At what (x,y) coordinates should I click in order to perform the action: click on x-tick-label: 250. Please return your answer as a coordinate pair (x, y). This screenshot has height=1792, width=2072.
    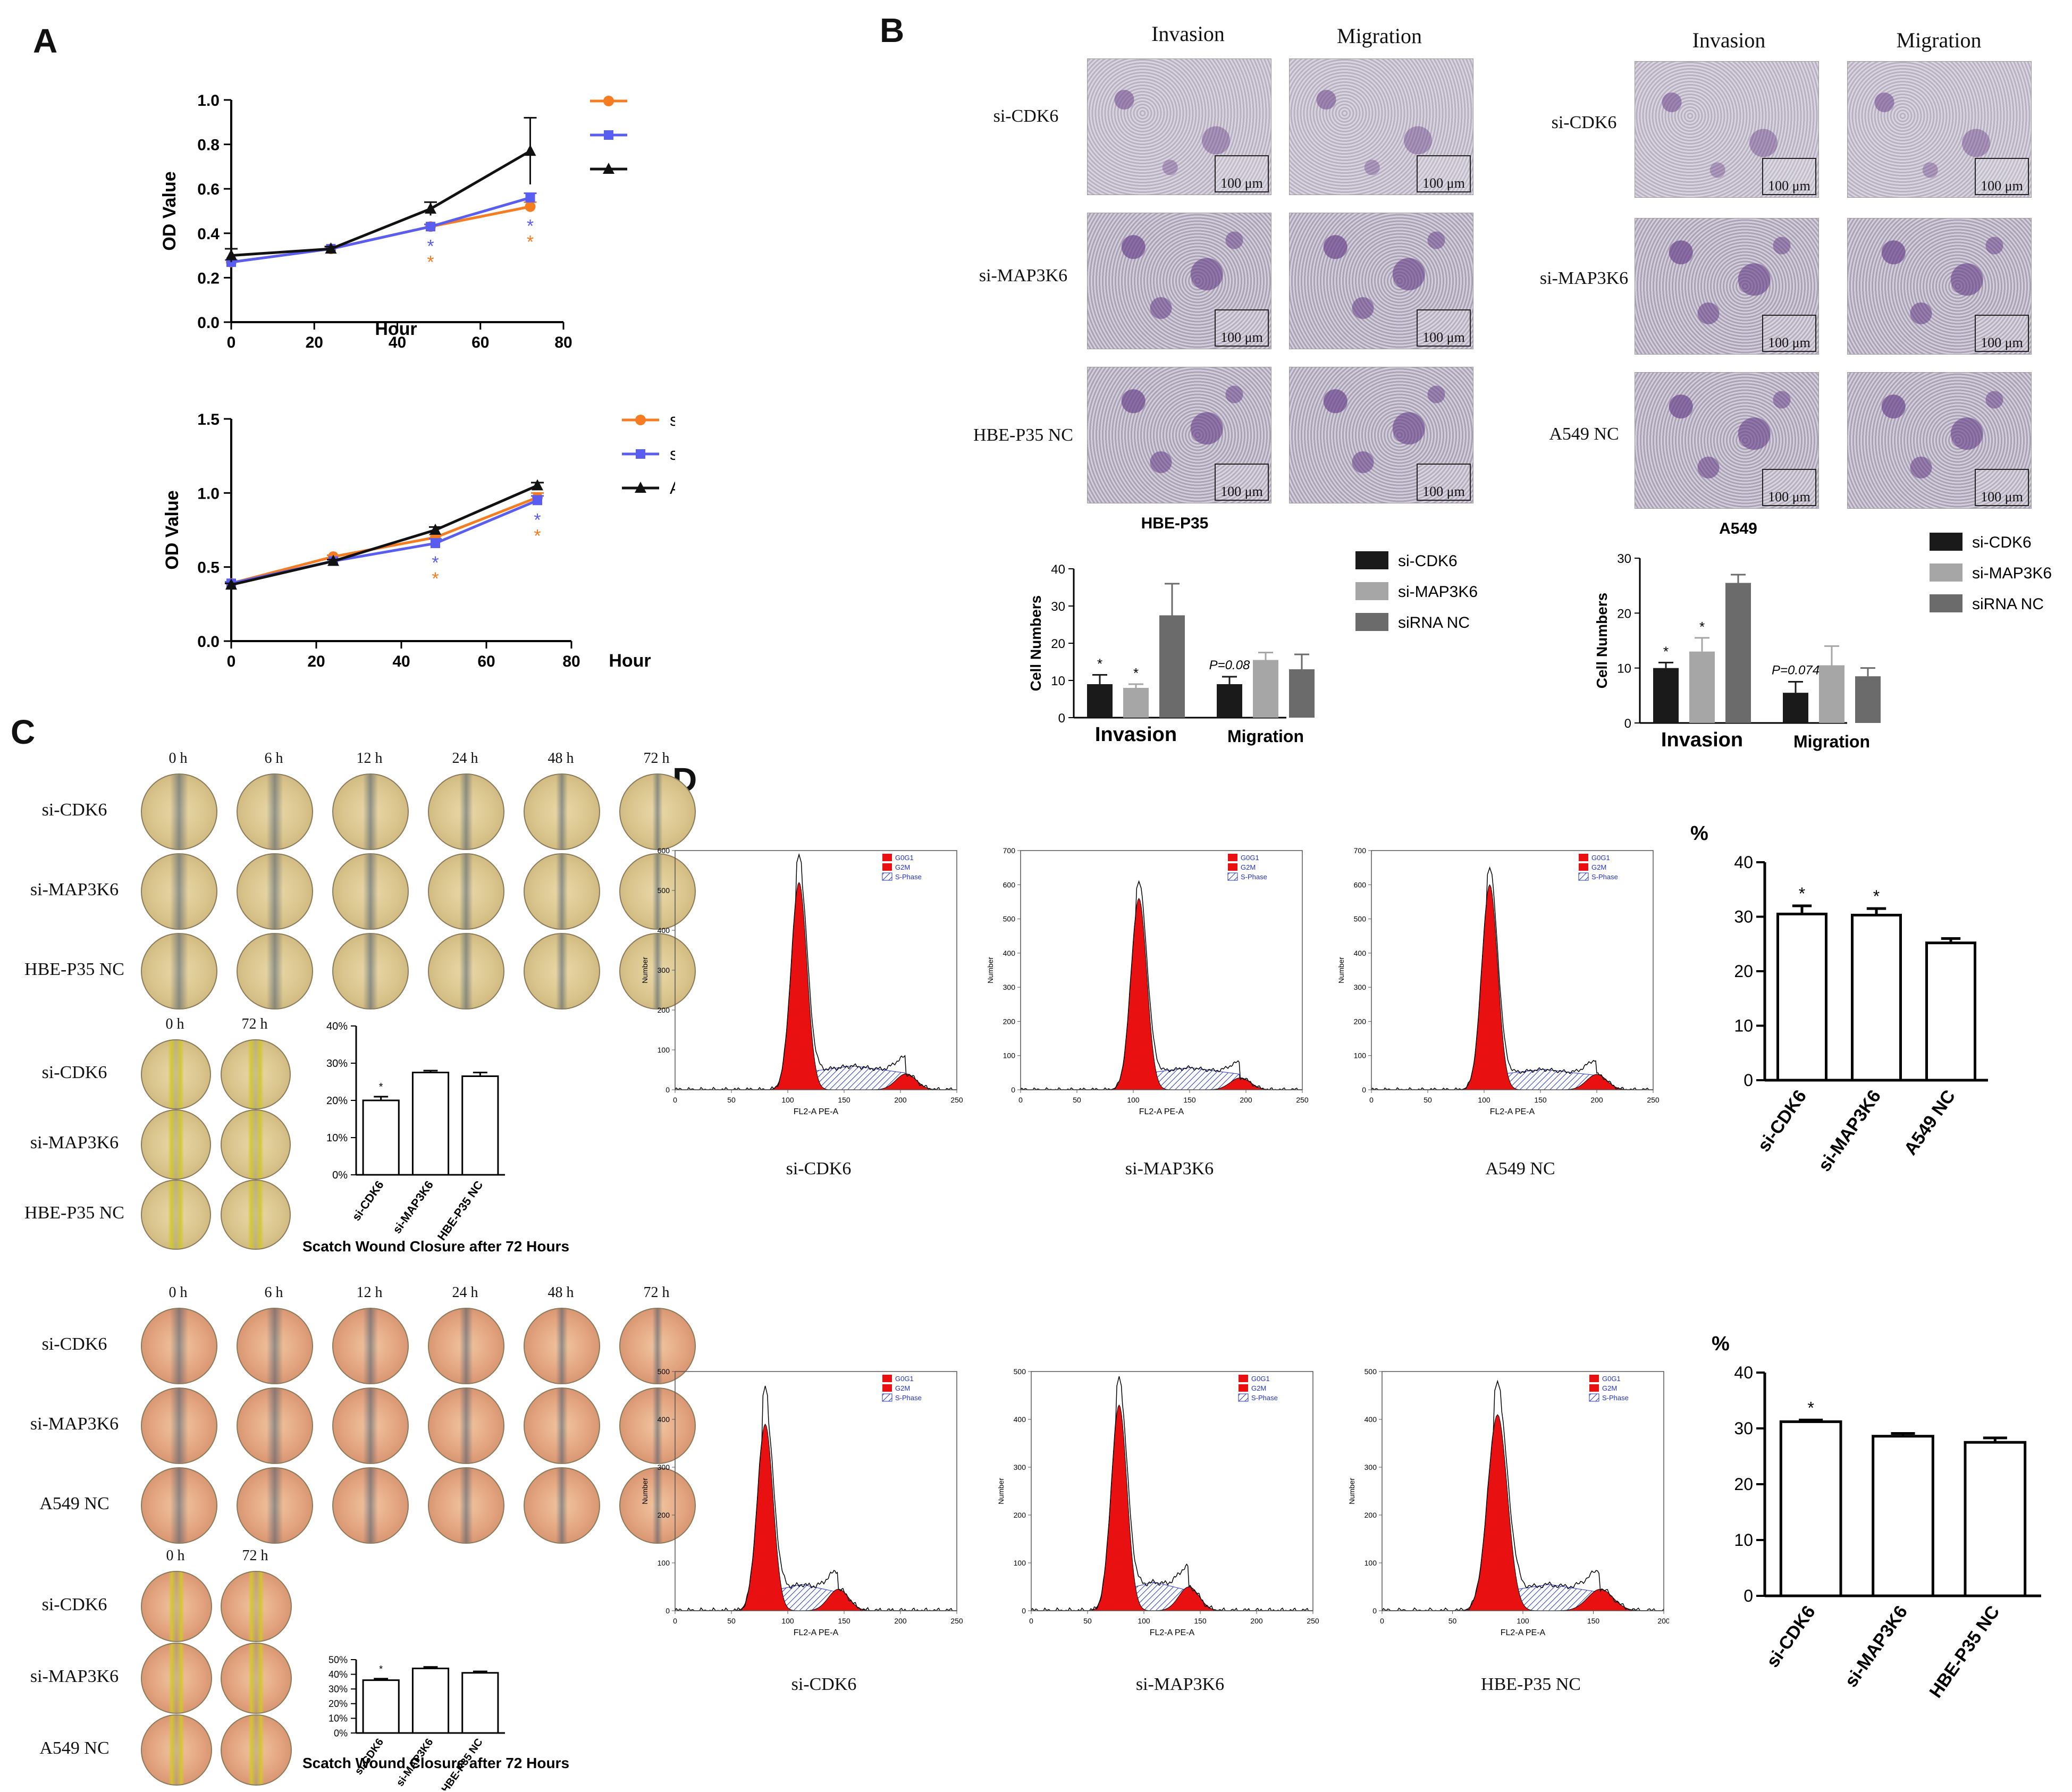
    Looking at the image, I should click on (956, 1621).